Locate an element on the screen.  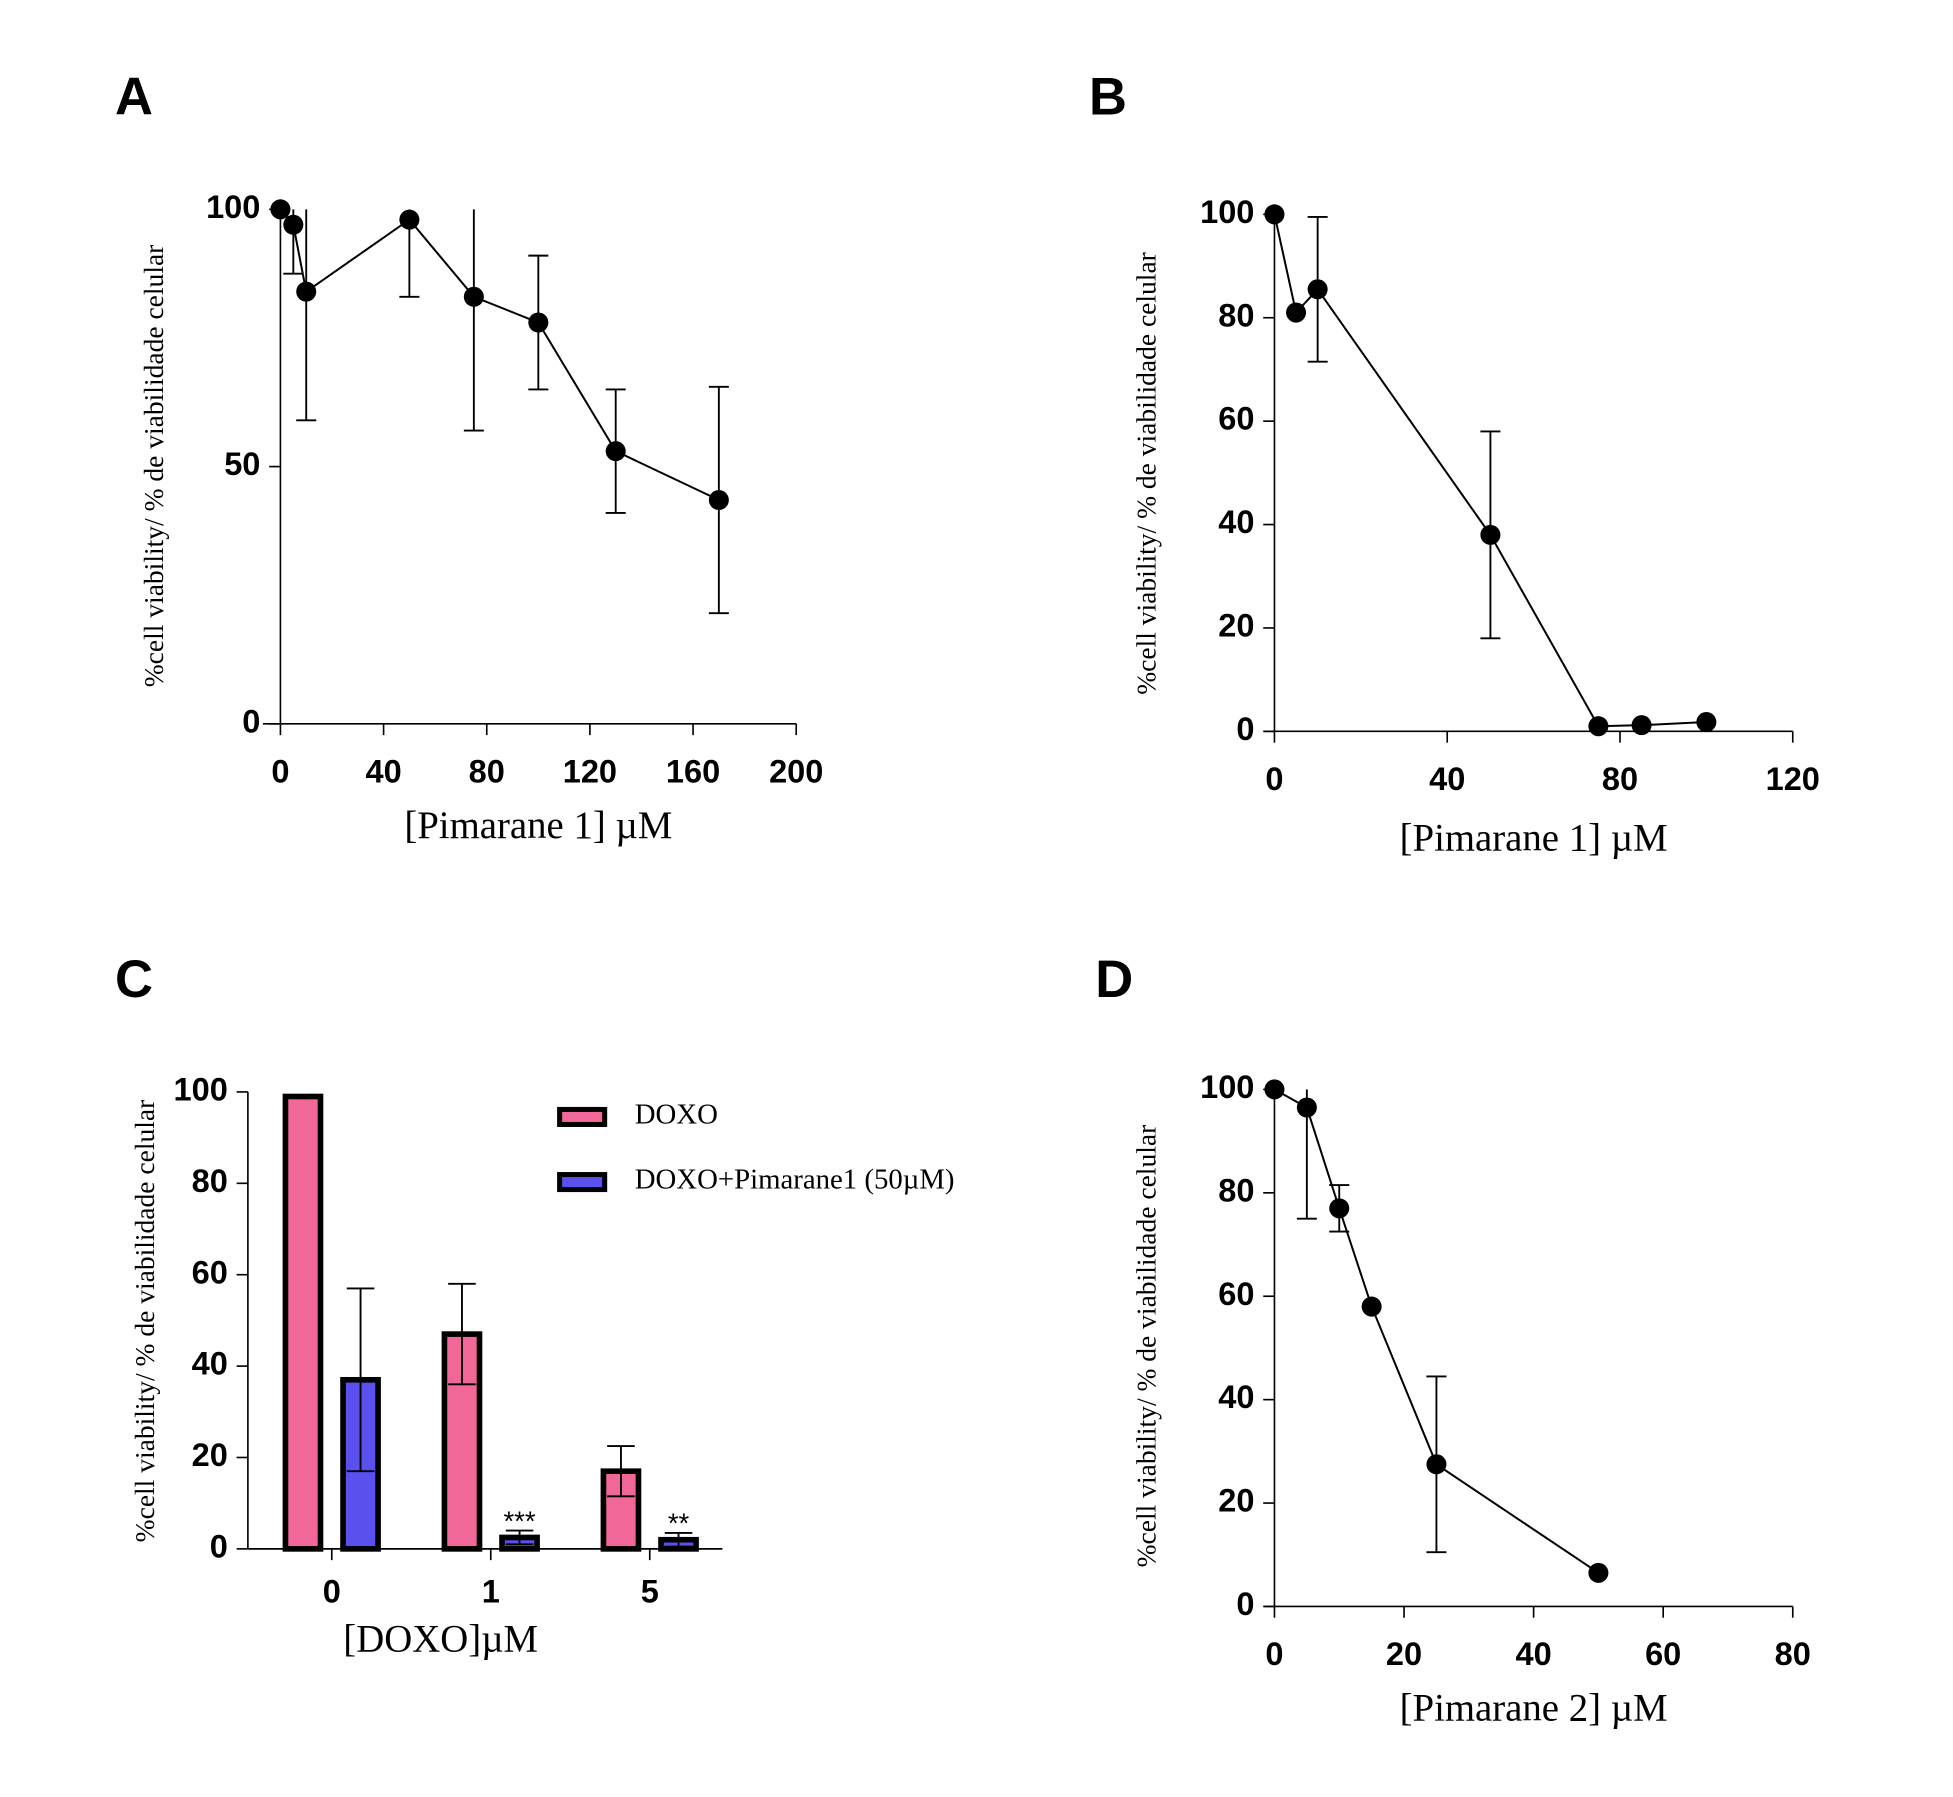
panel-letter: B is located at coordinates (1108, 96).